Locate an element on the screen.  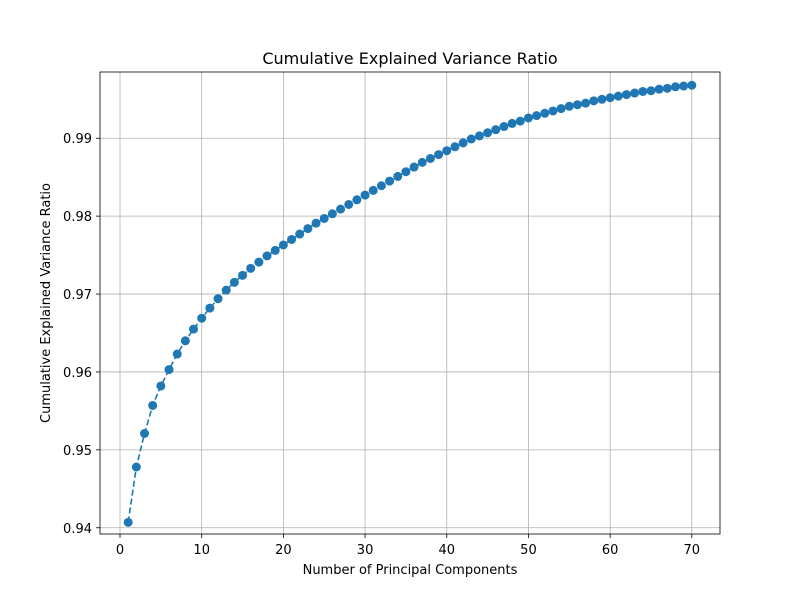
chart-title: Cumulative Explained Variance Ratio is located at coordinates (409, 58).